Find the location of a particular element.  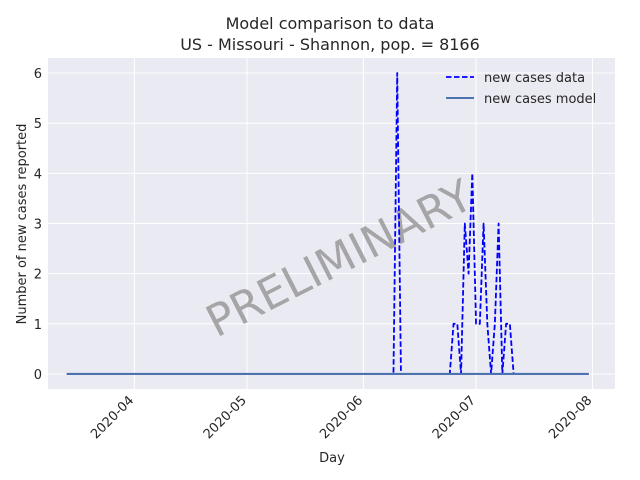

x-tick-label: 2020-05 is located at coordinates (225, 417).